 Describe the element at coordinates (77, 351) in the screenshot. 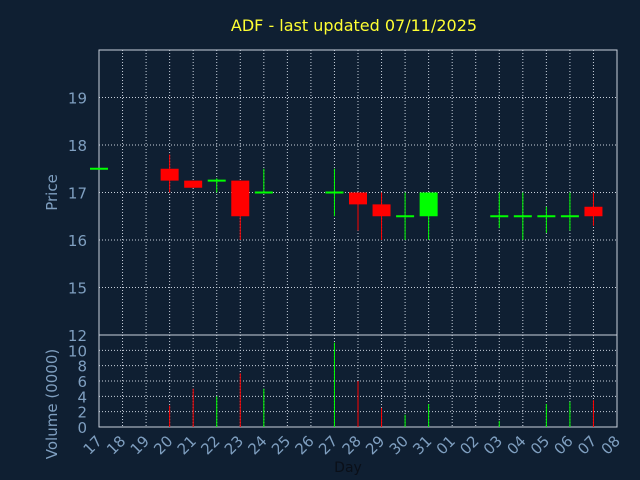

I see `volume-tick-label: 10` at that location.